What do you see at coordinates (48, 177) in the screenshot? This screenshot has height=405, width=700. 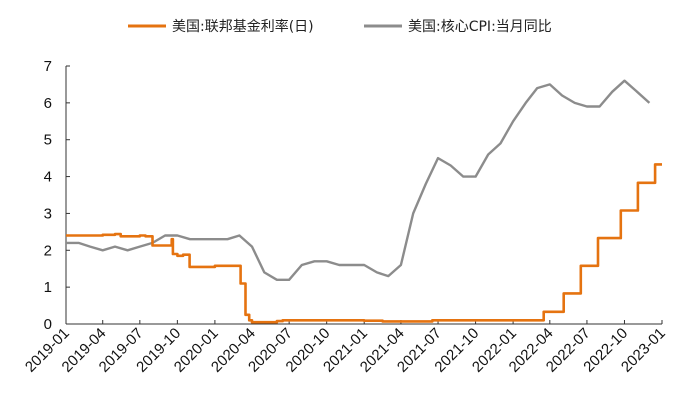 I see `y-tick-label: 4` at bounding box center [48, 177].